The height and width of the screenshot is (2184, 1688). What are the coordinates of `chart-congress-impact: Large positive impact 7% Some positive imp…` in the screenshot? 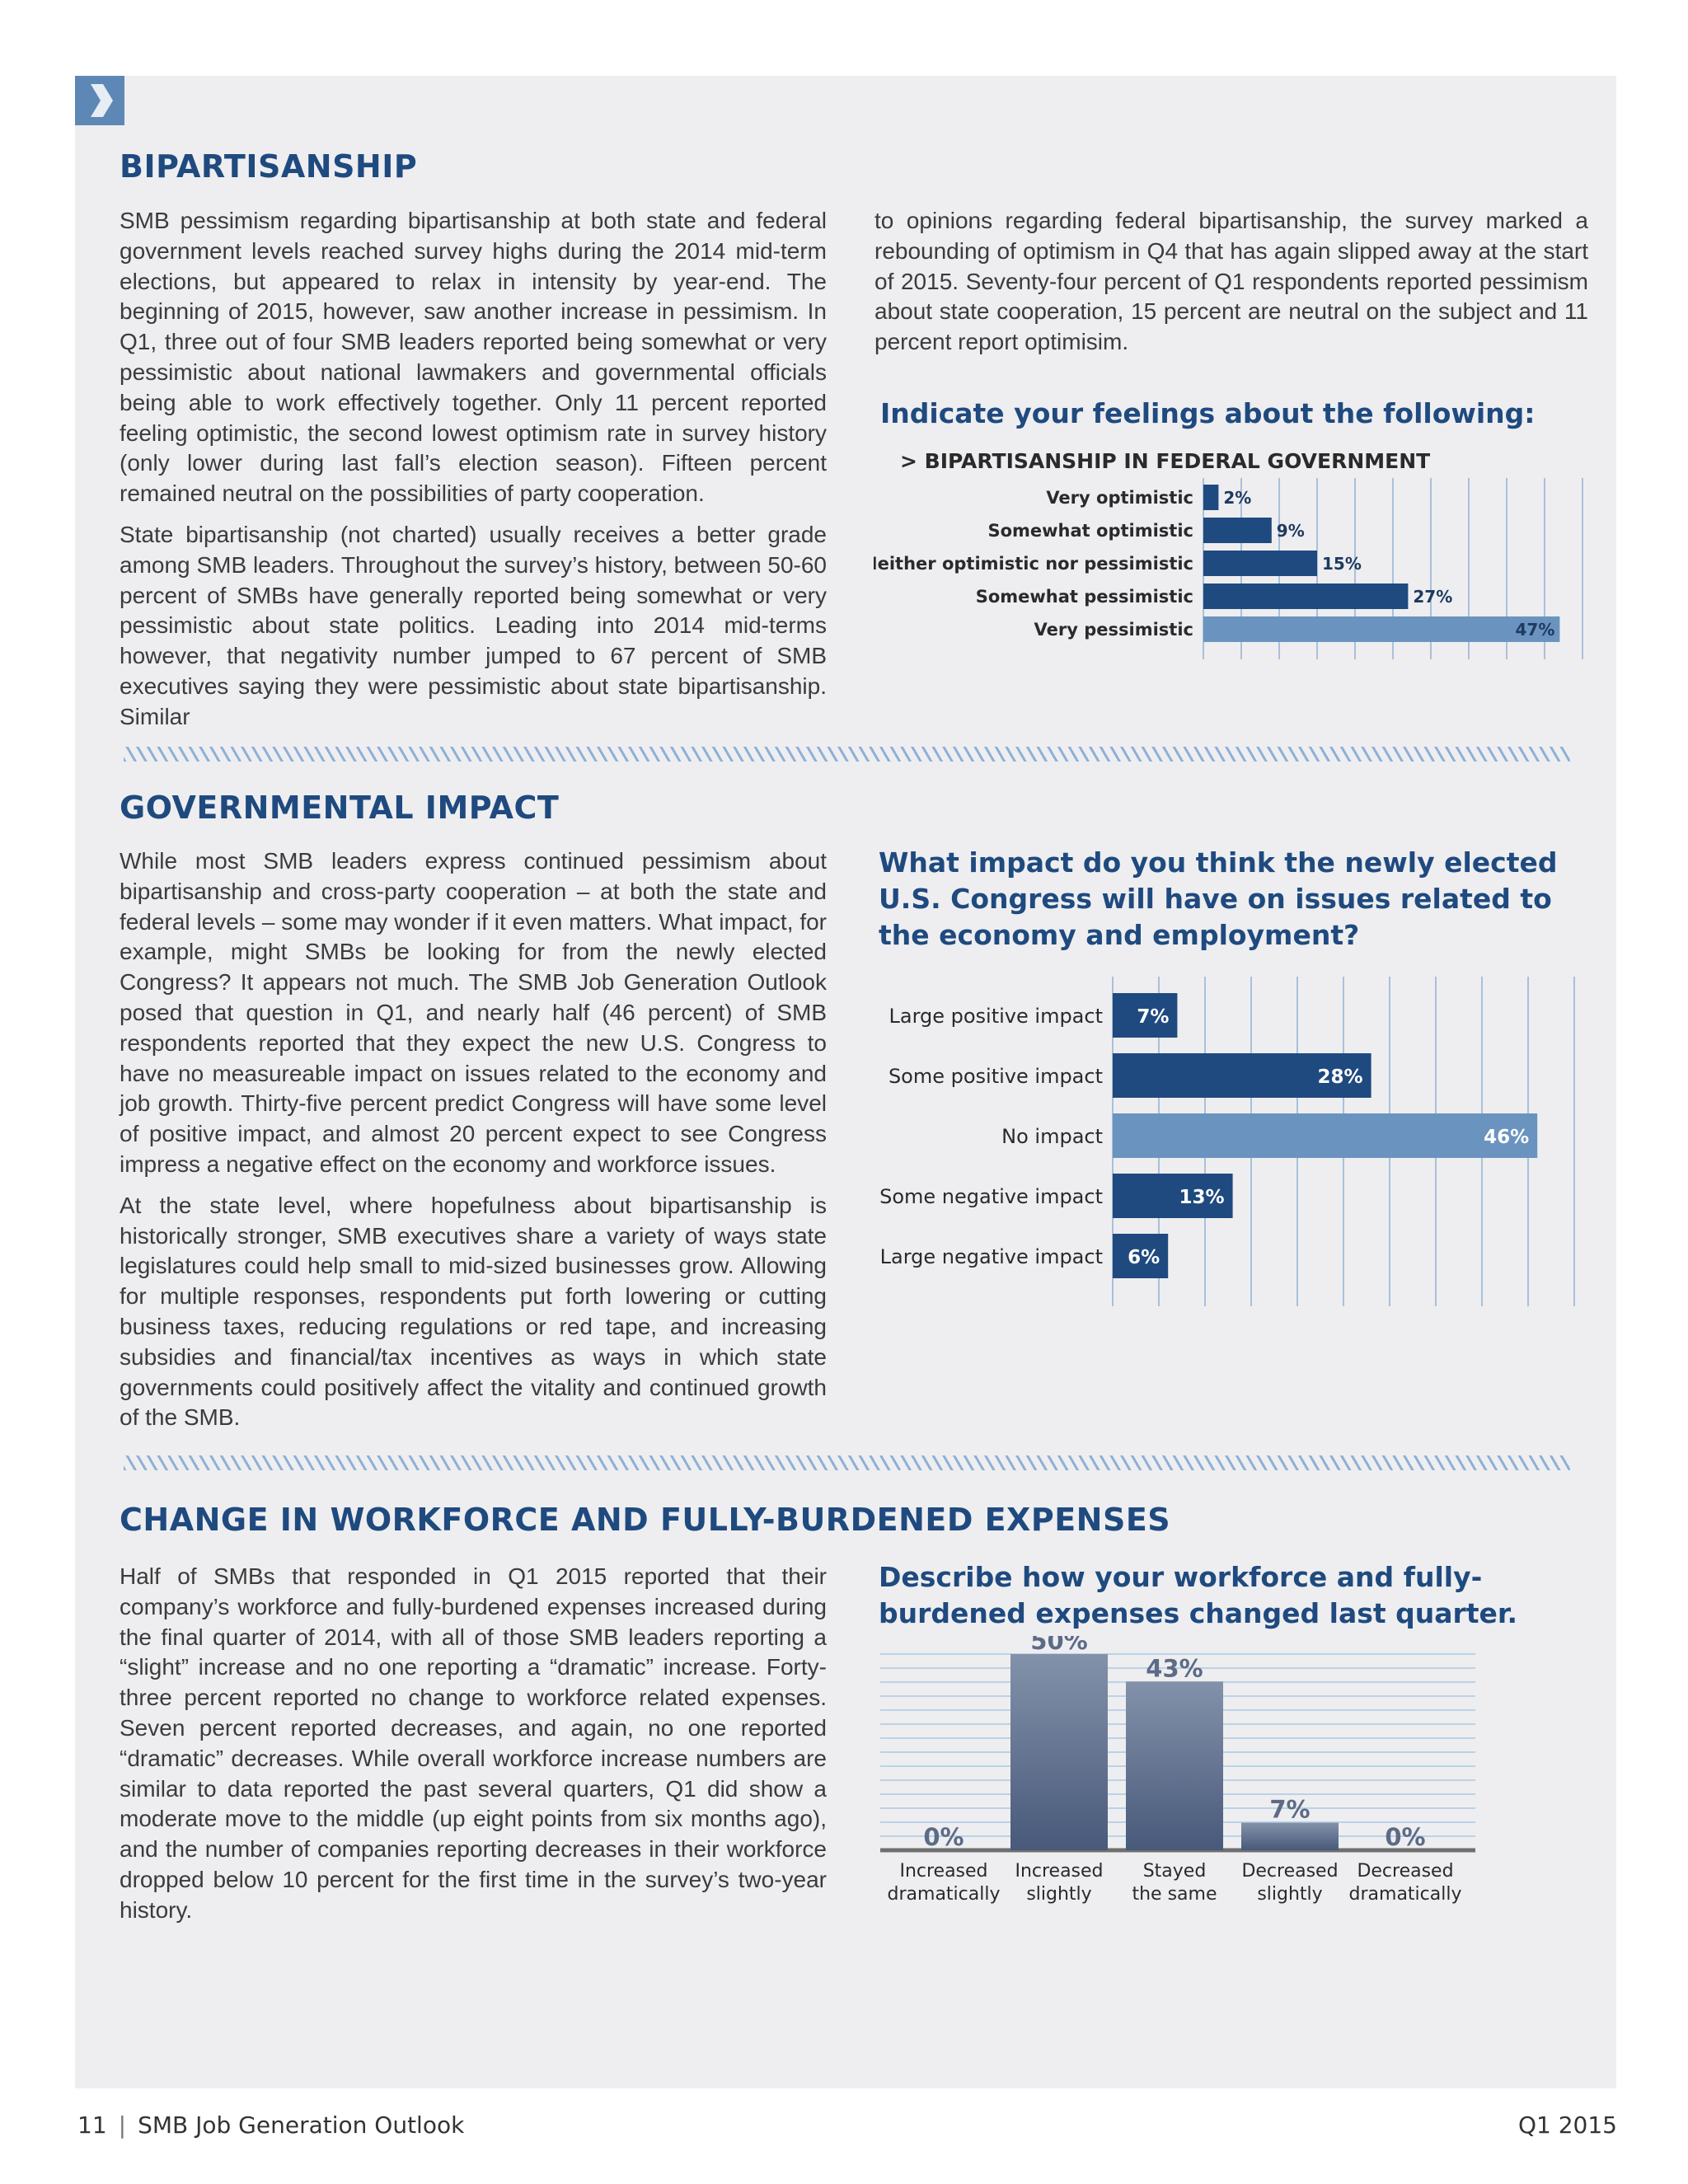 It's located at (1227, 1141).